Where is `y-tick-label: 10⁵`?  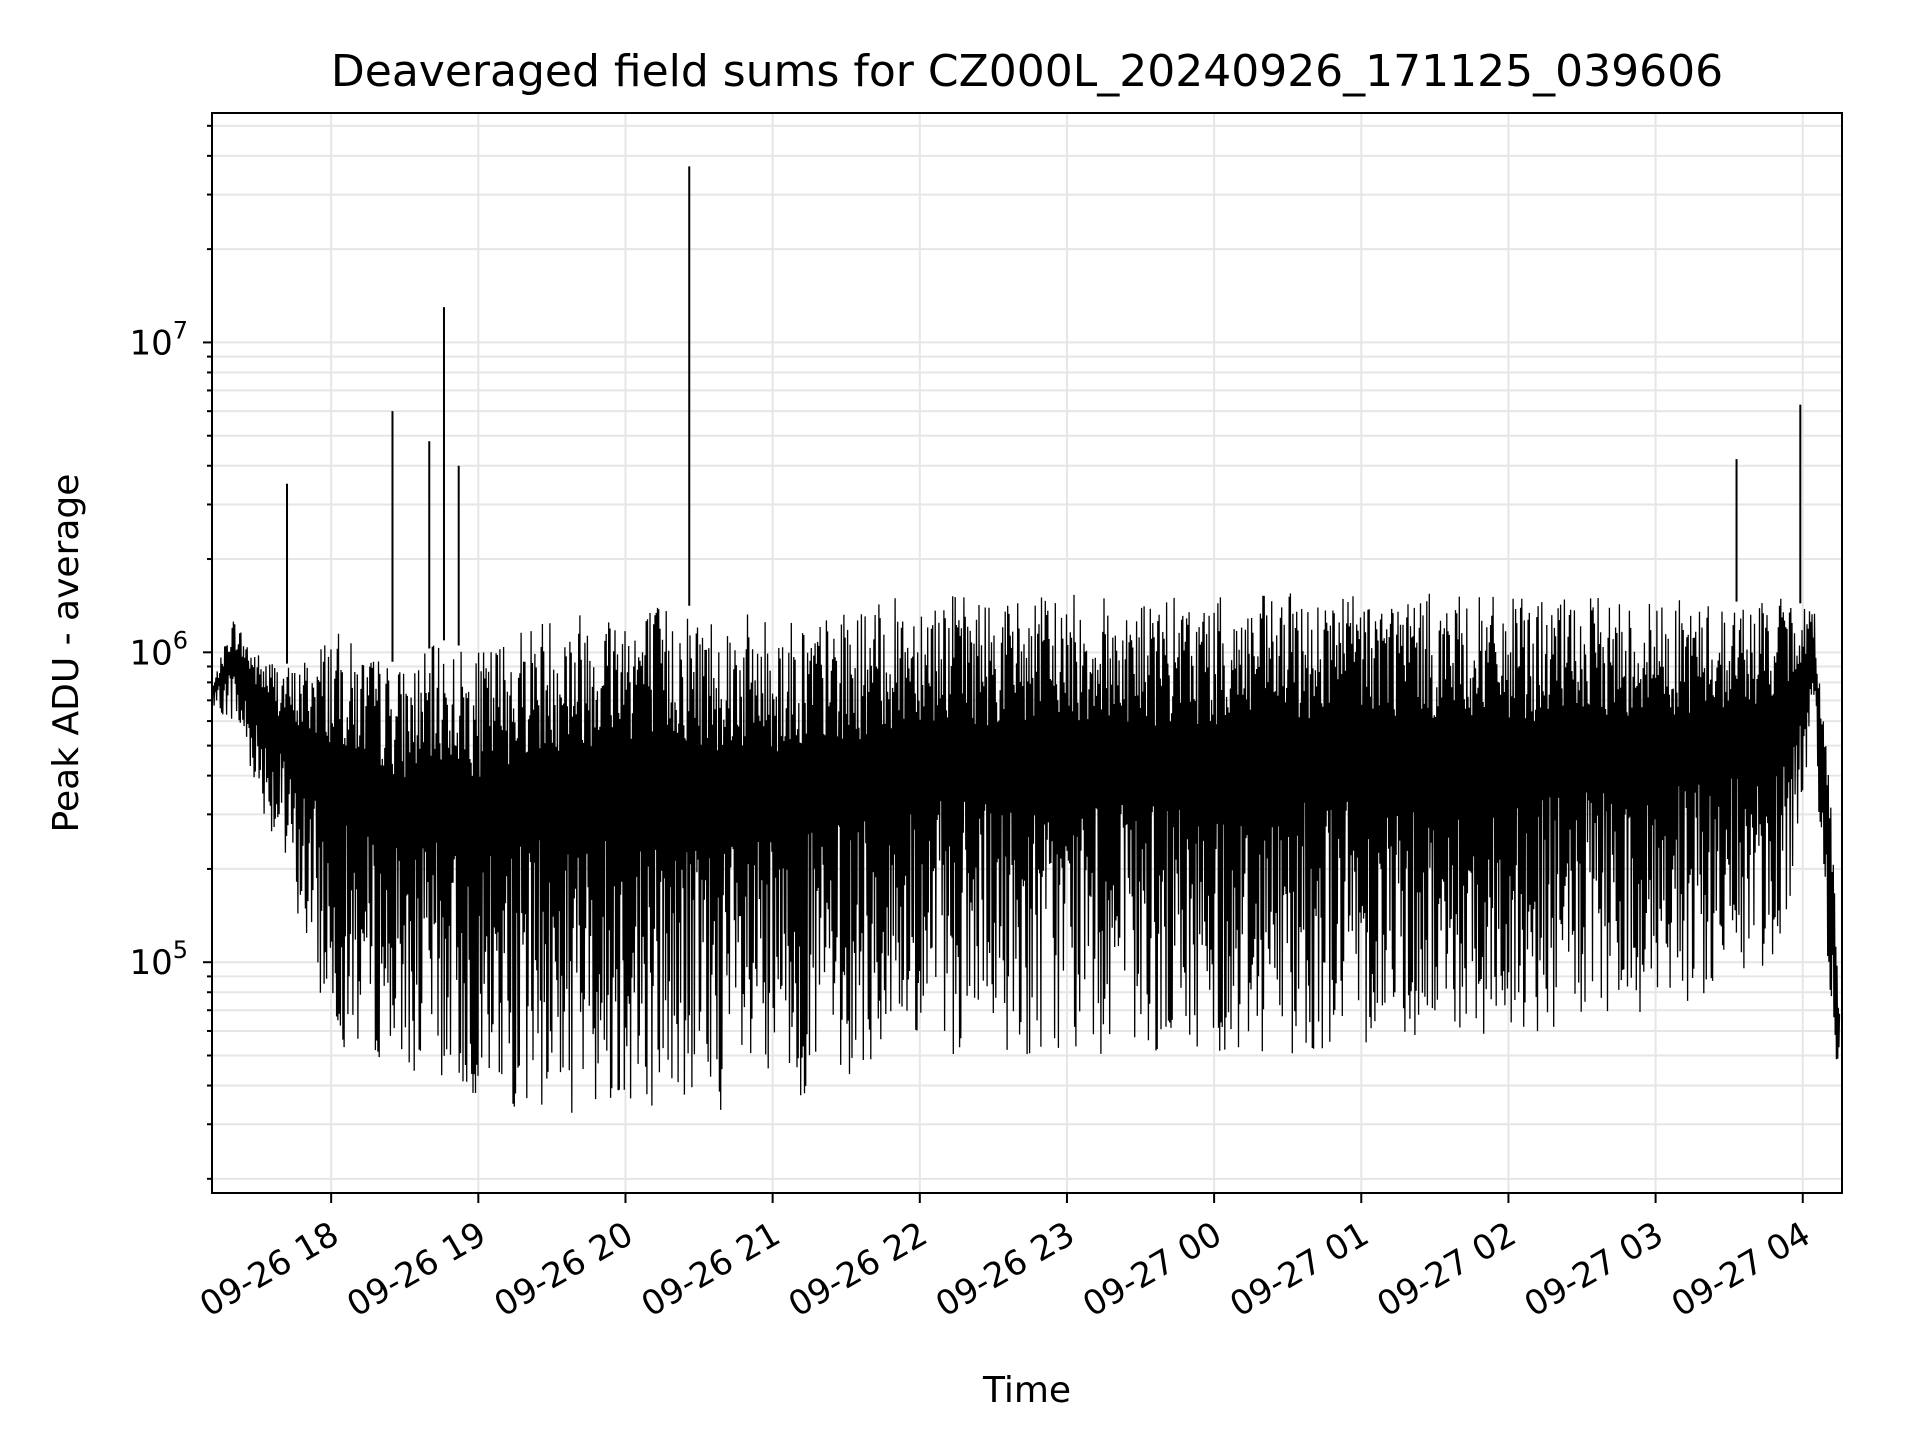
y-tick-label: 10⁵ is located at coordinates (158, 959).